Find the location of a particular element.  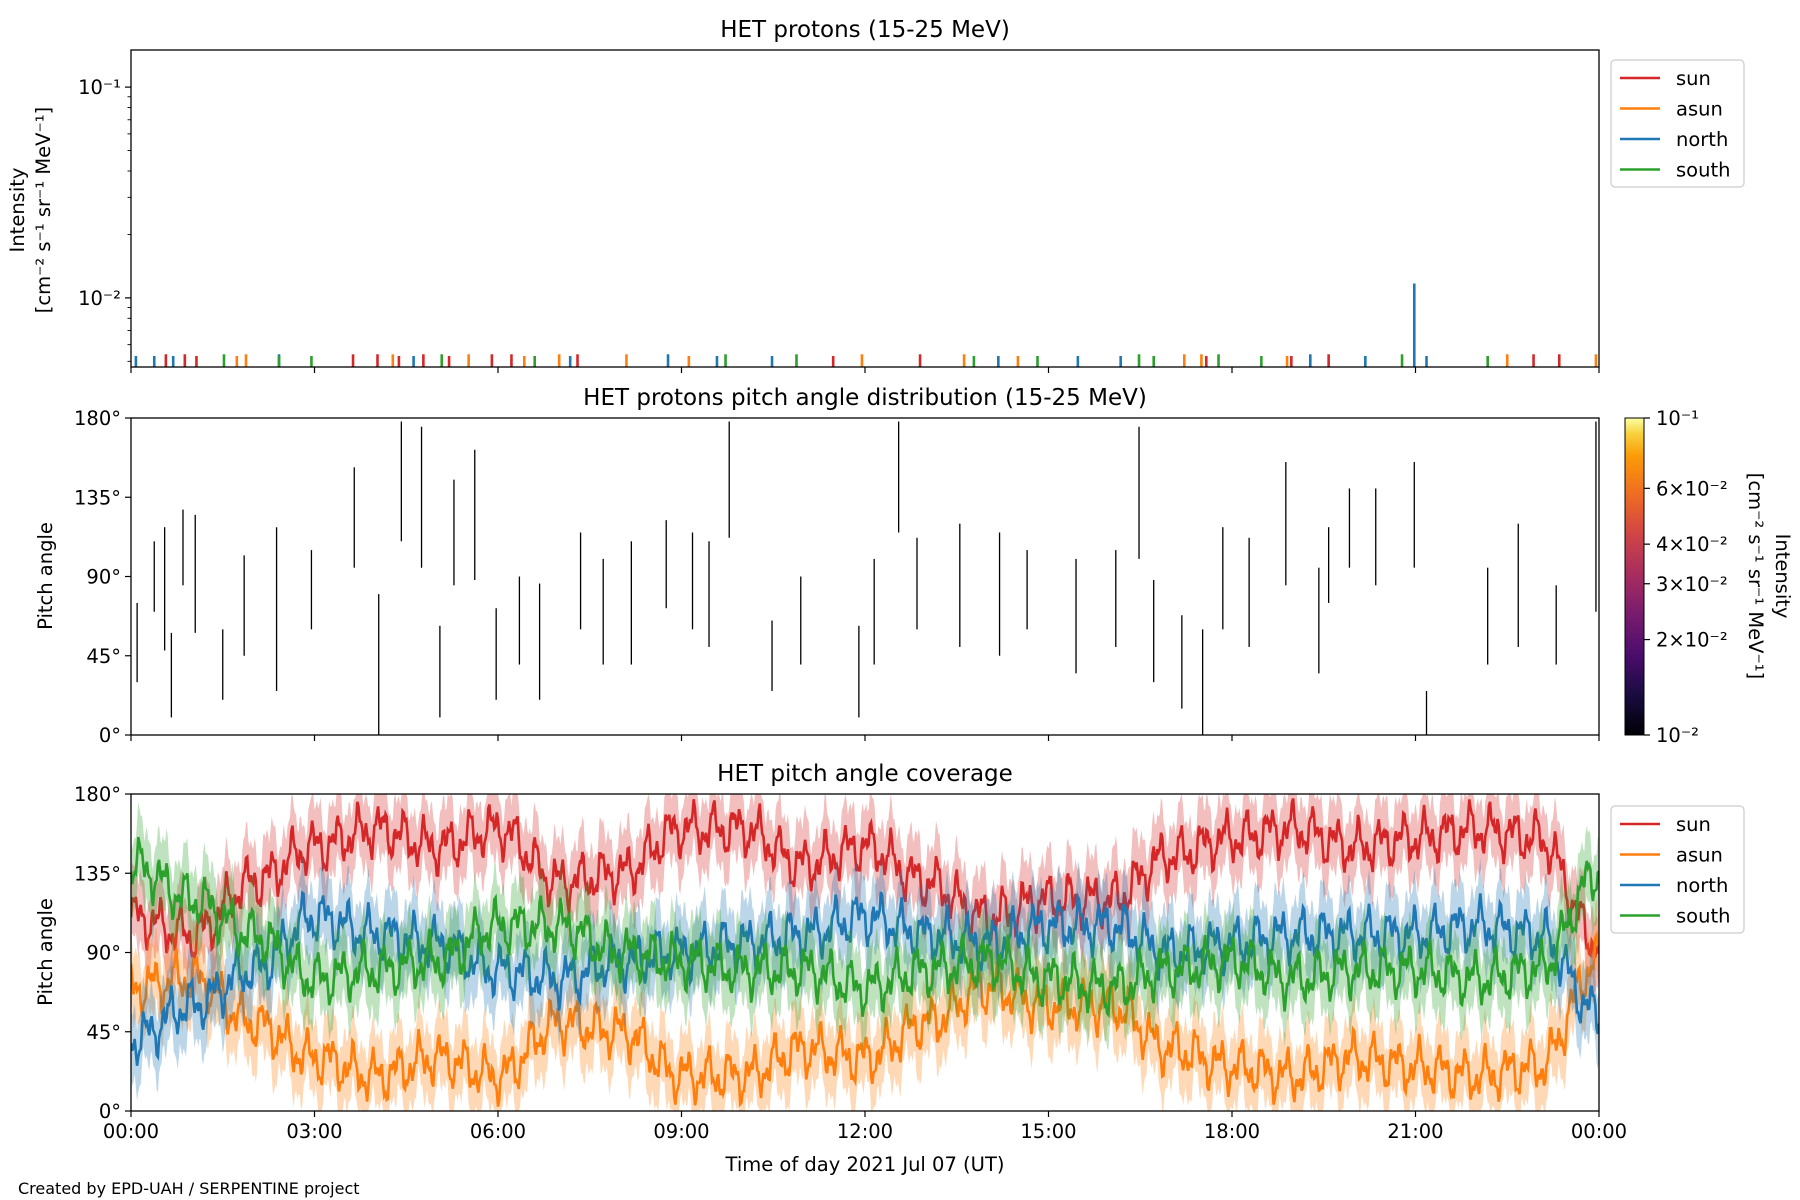

panel-intensity-legend: sun asun north south is located at coordinates (1677, 123).